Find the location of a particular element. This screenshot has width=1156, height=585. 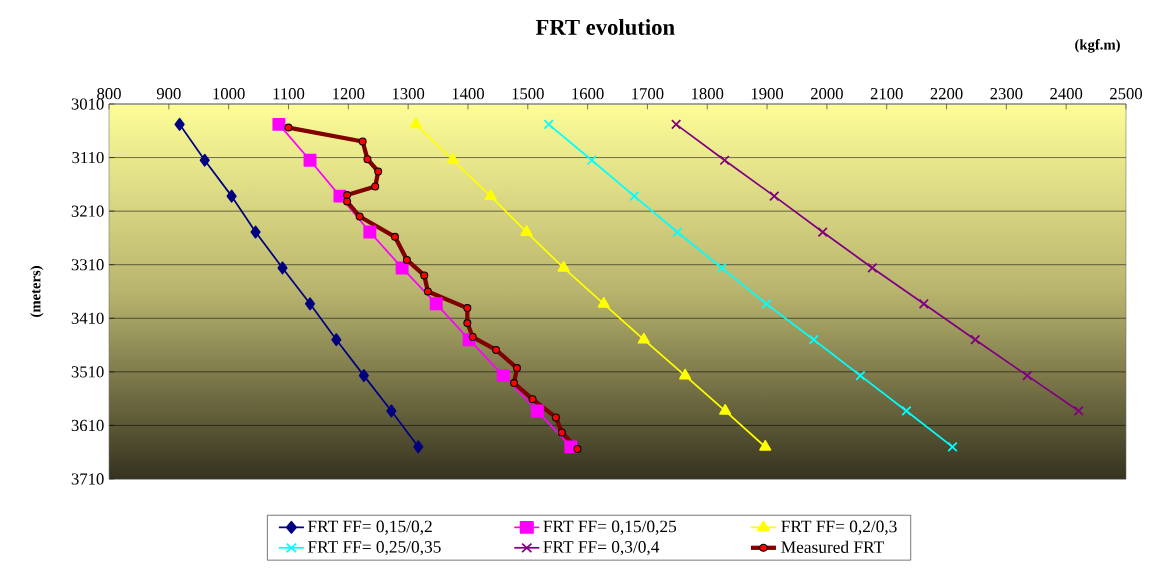

legend-label: FRT FF= 0,25/0,35 is located at coordinates (374, 548).